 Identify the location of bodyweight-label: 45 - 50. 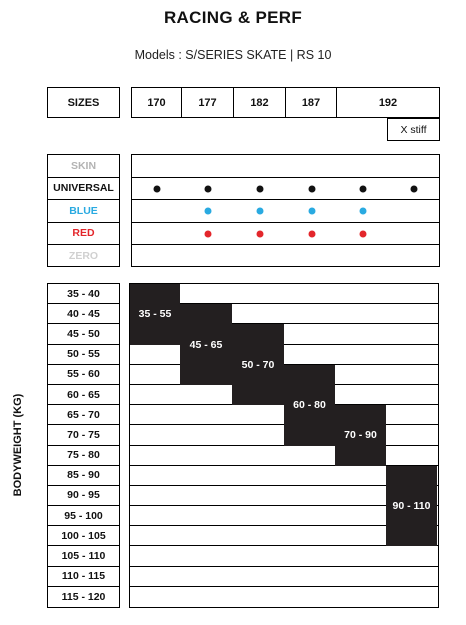
(83, 334).